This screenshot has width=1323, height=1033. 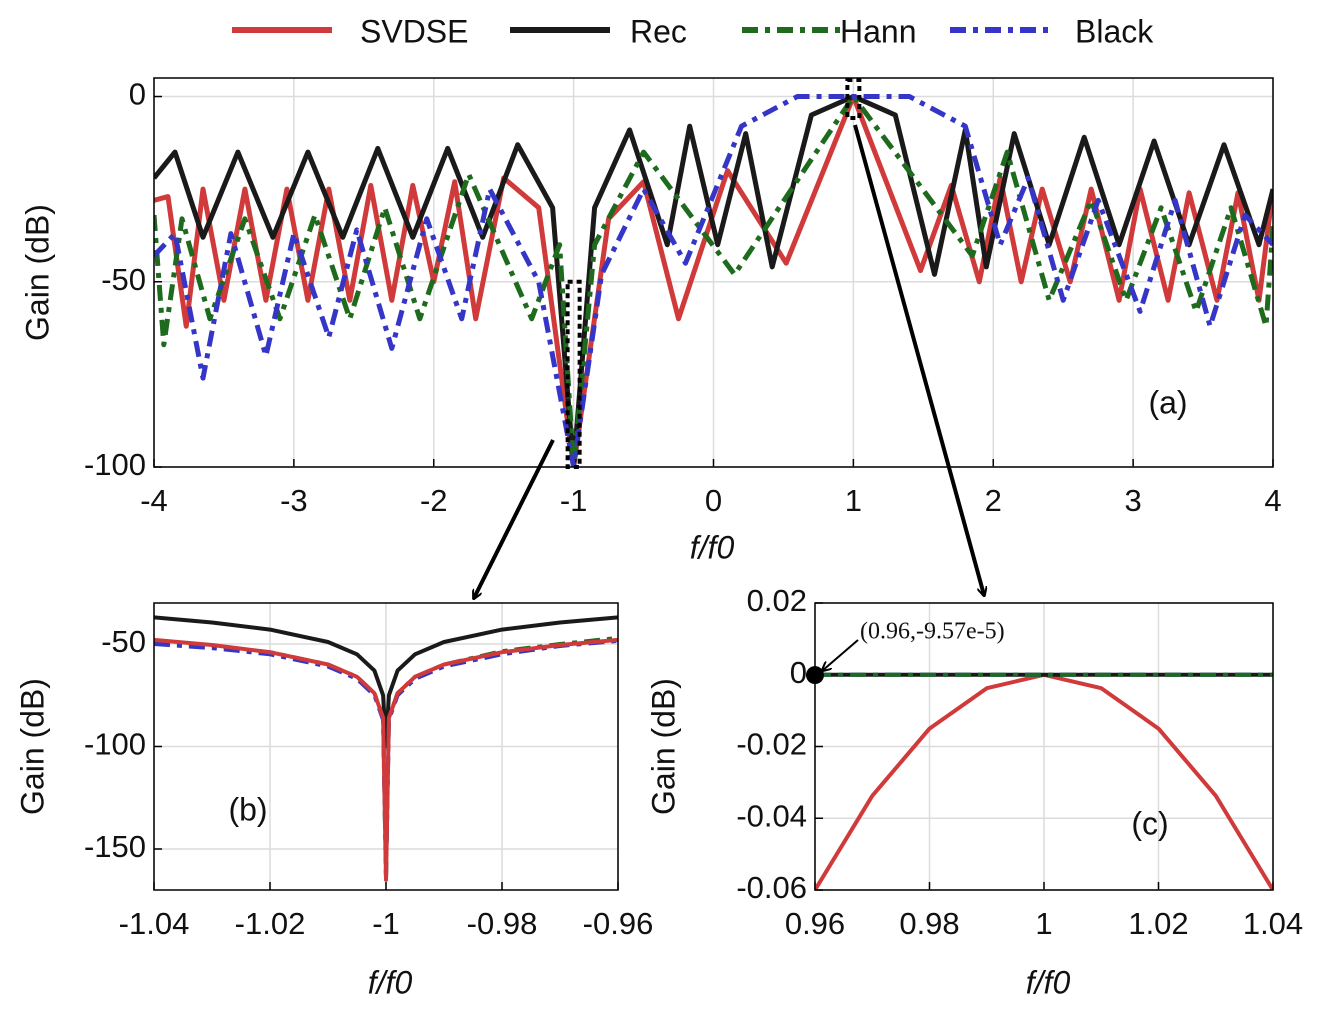 I want to click on x-tick-label: -2, so click(x=434, y=500).